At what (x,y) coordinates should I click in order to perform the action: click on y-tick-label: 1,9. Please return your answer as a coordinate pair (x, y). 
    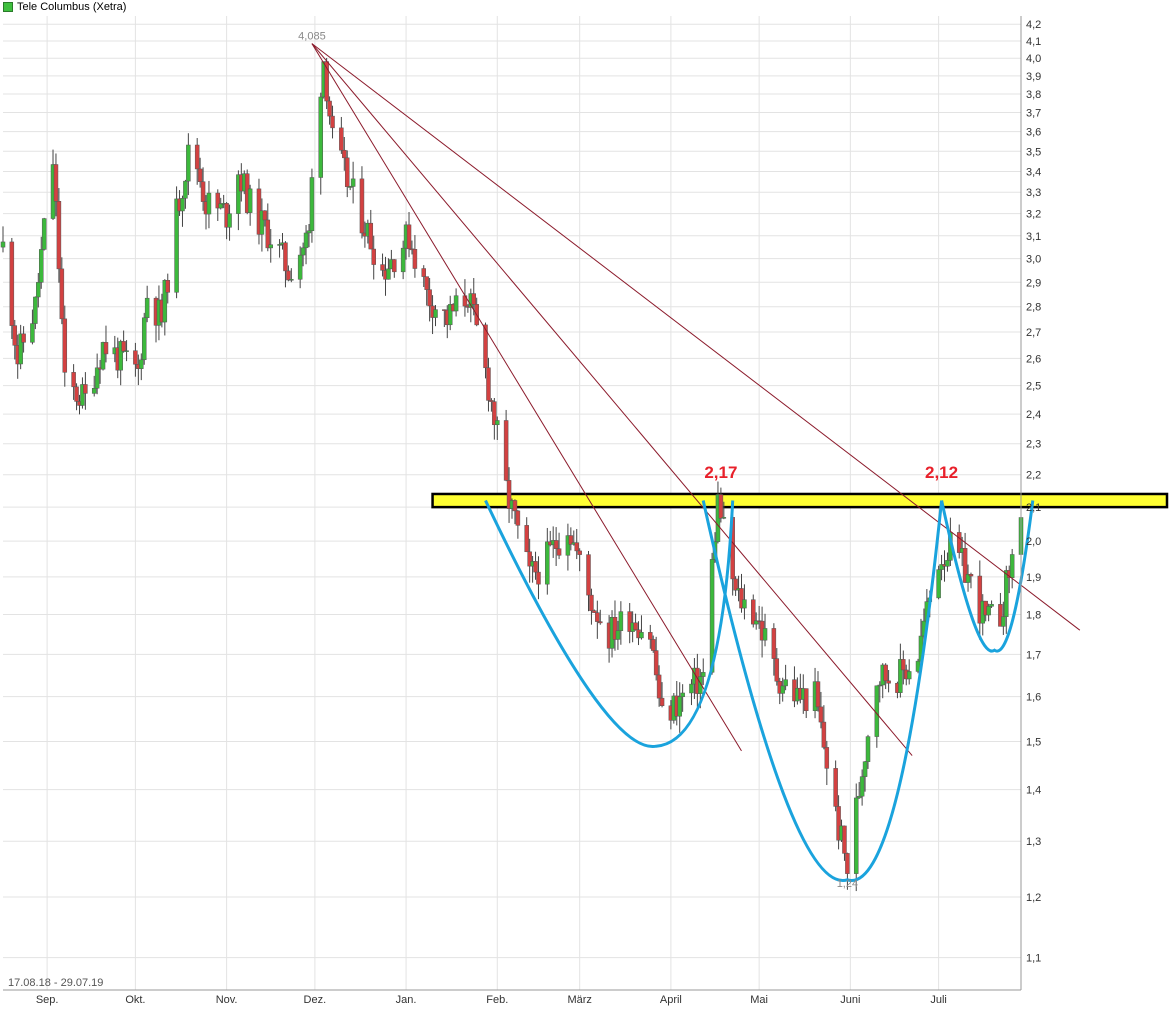
    Looking at the image, I should click on (1033, 578).